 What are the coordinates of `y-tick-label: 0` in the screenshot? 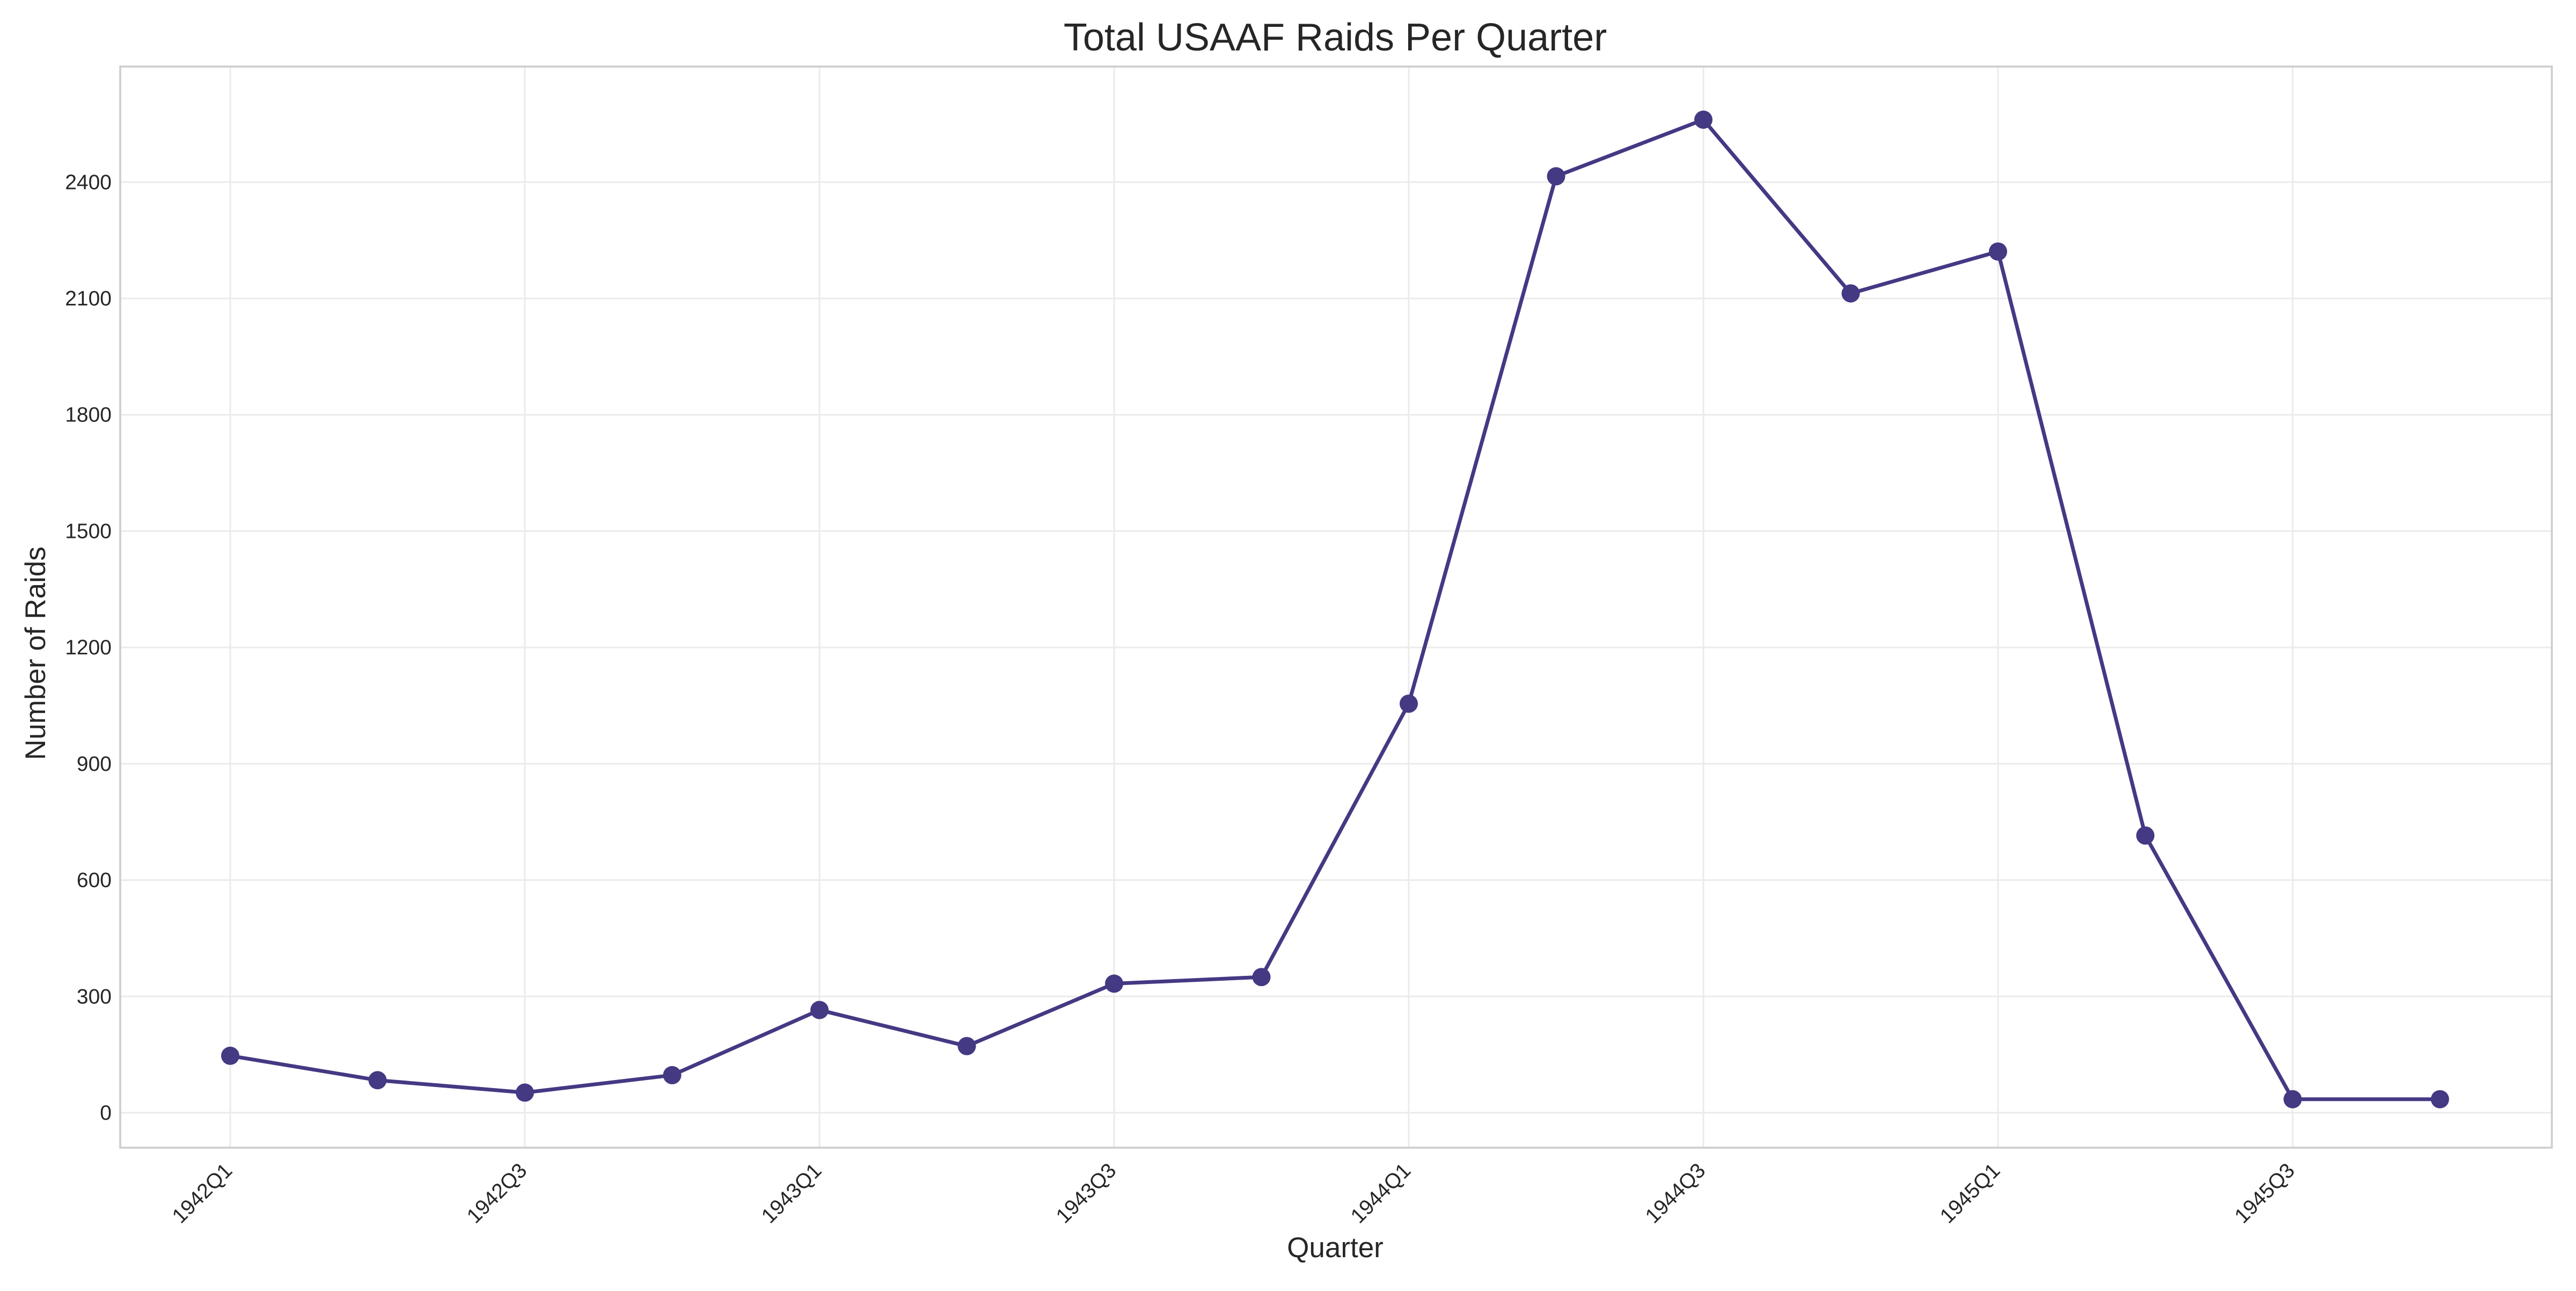 It's located at (106, 1113).